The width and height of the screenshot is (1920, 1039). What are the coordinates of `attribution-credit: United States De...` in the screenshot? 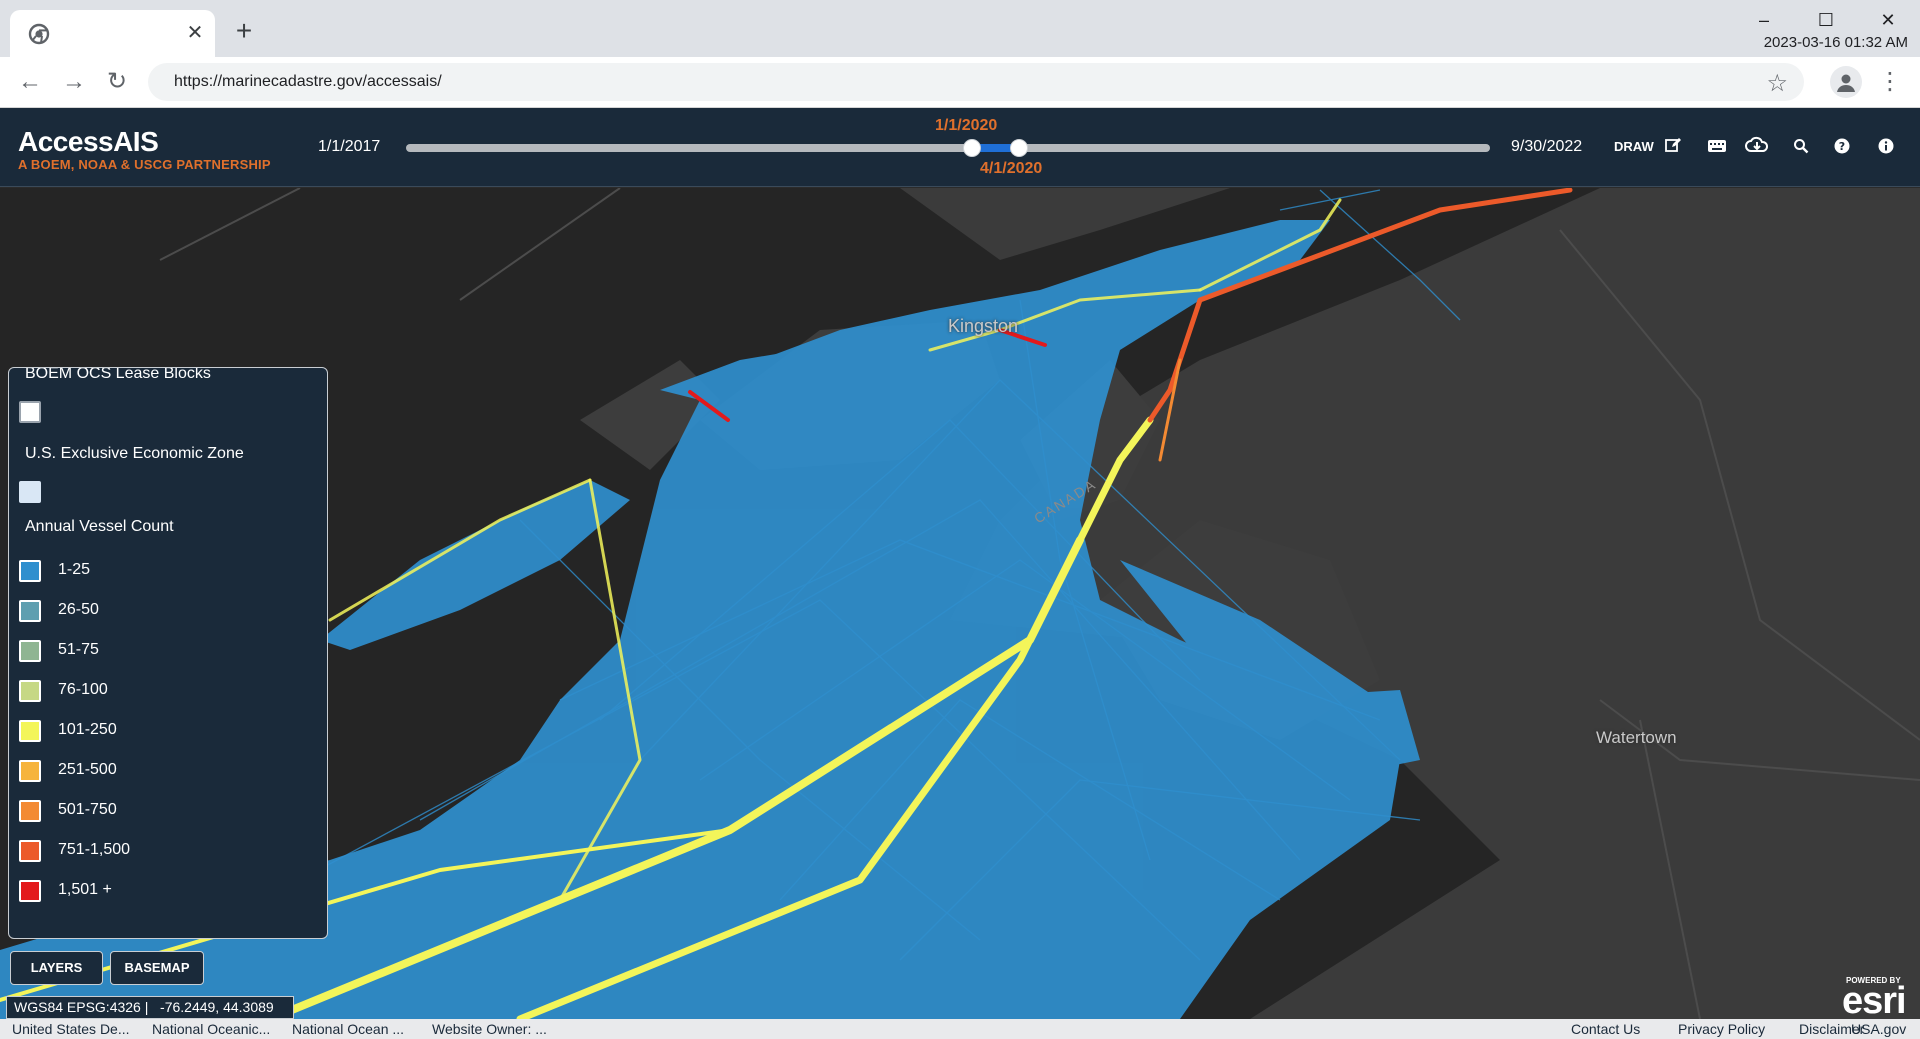 It's located at (71, 1029).